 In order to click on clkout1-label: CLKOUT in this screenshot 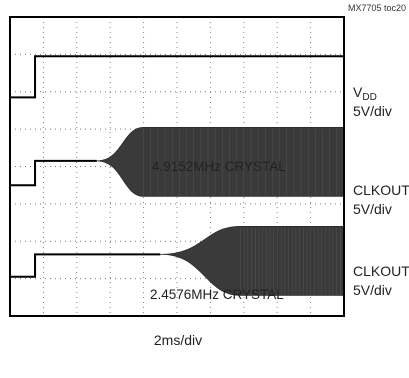, I will do `click(381, 190)`.